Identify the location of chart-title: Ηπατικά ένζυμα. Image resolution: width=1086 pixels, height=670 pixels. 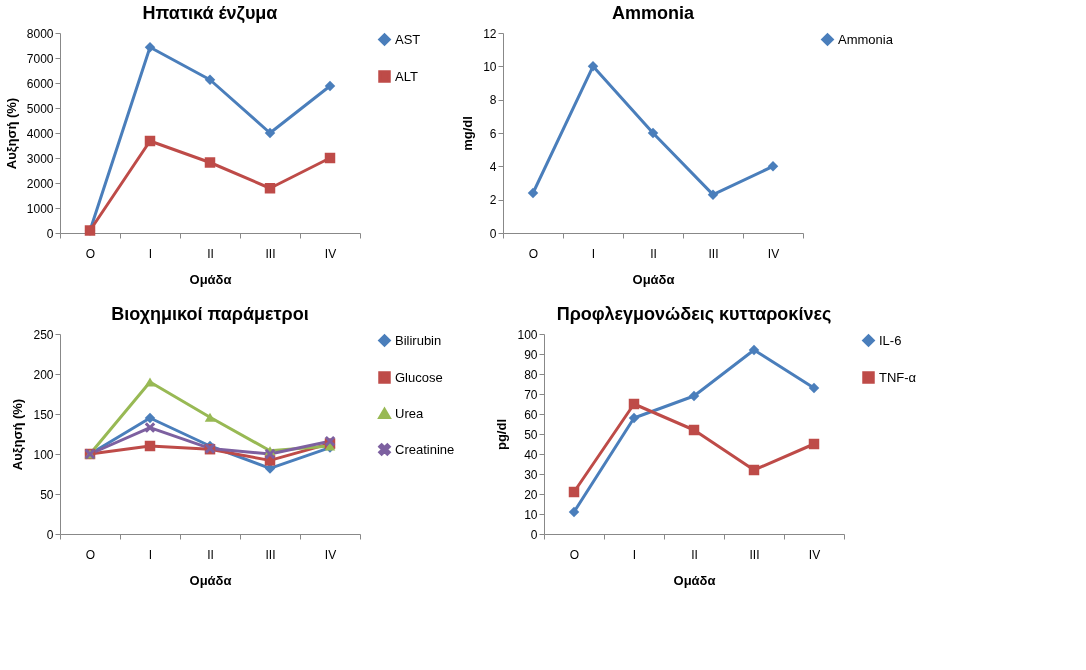
(210, 13).